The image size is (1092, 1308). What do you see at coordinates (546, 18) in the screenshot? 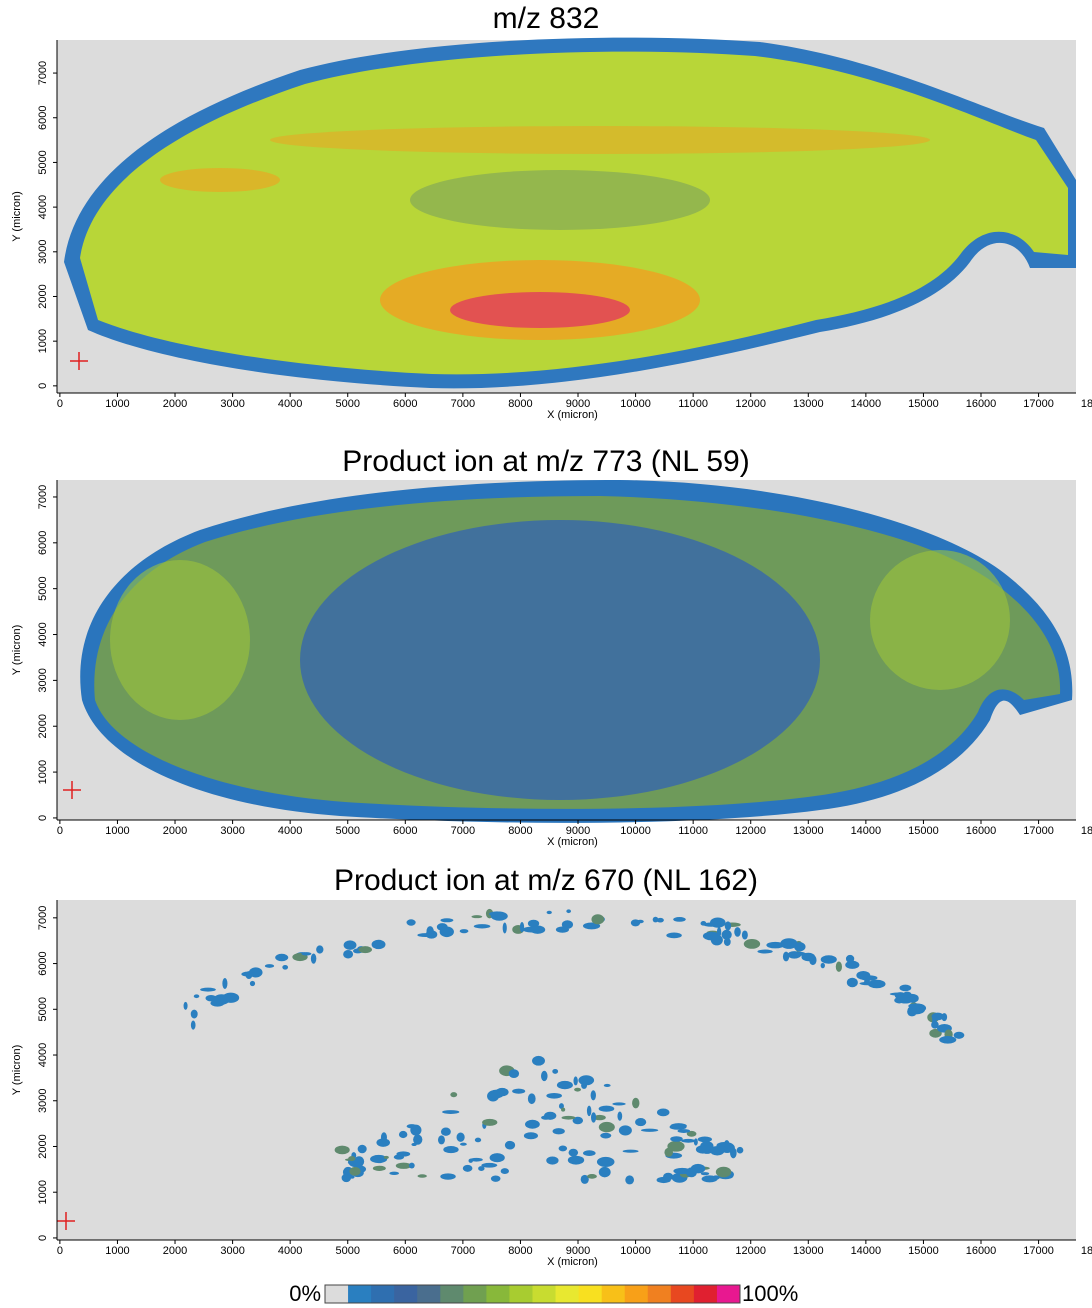
I see `panel-title: m/z 832` at bounding box center [546, 18].